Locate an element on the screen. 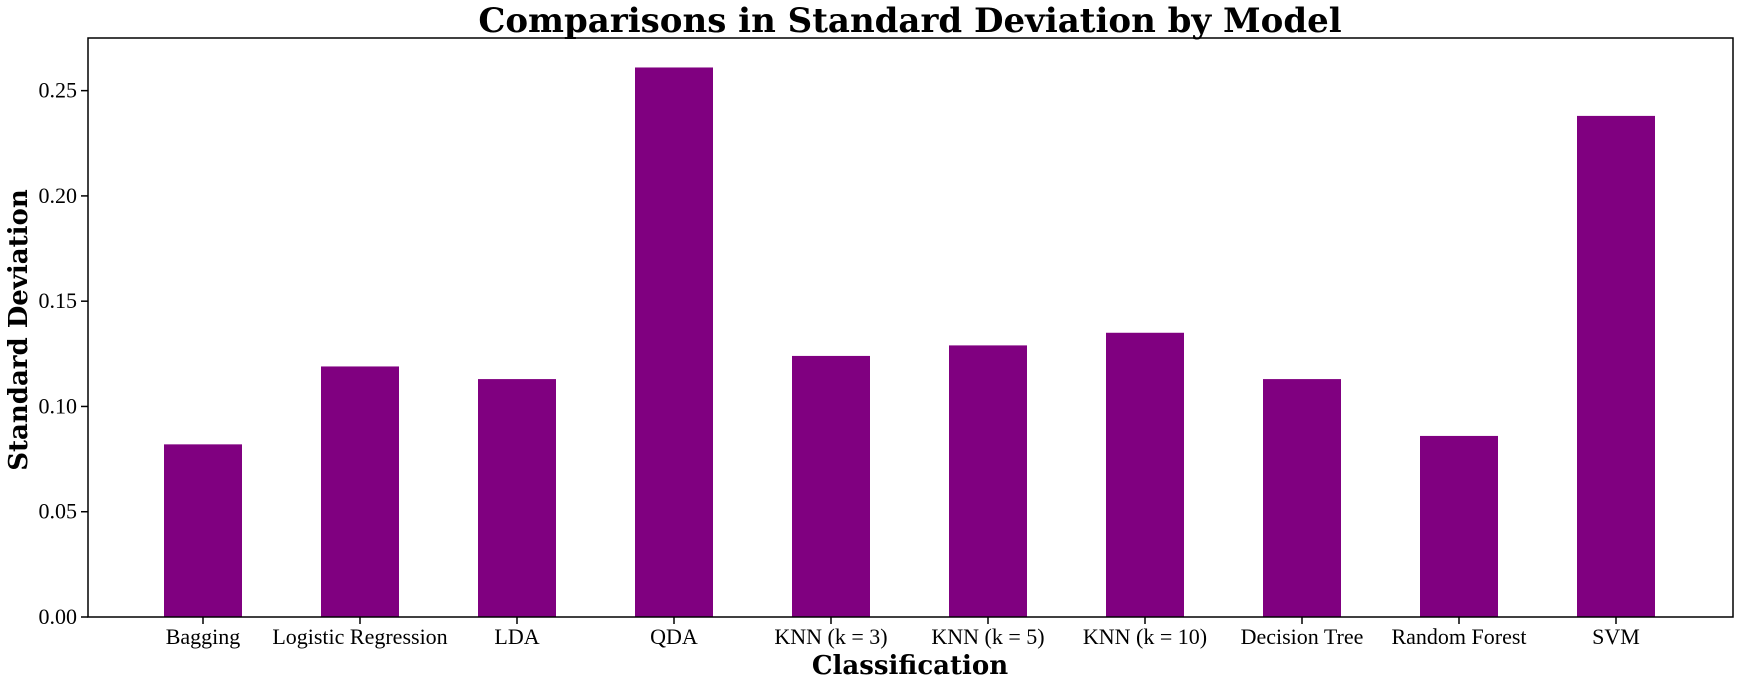  x-tick-label-knn-k-10: KNN (k = 10) is located at coordinates (1145, 636).